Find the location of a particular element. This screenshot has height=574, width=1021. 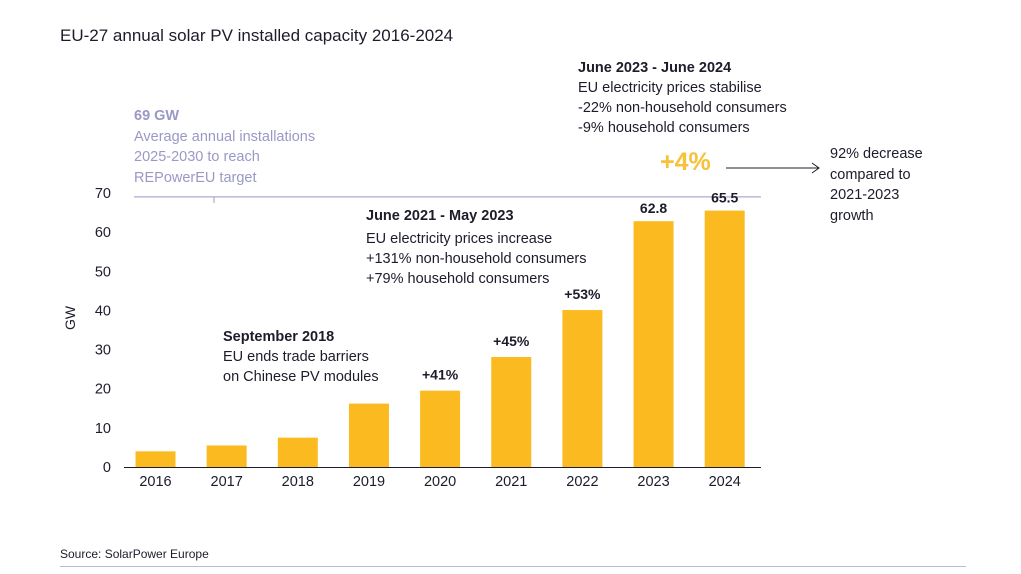

x-axis-ticks: 2016 2017 2018 2019 2020 2021 2022 2023 2024 is located at coordinates (439, 482).